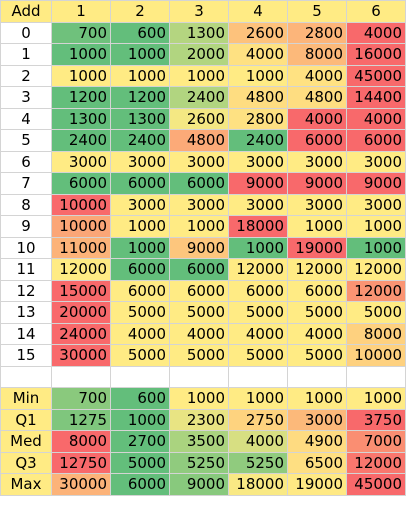 Image resolution: width=407 pixels, height=513 pixels. Describe the element at coordinates (376, 419) in the screenshot. I see `value-cell: 3750` at that location.